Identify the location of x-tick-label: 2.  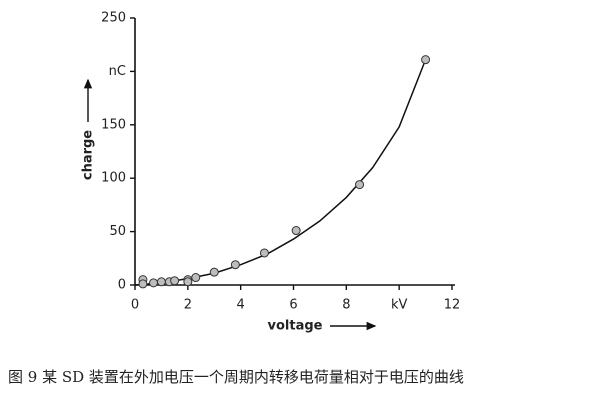
(188, 305).